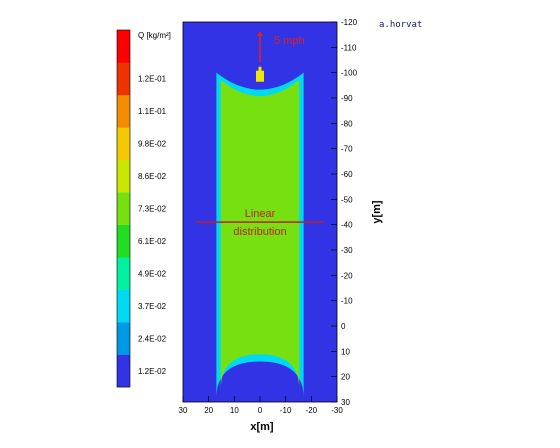 The height and width of the screenshot is (448, 560). What do you see at coordinates (347, 275) in the screenshot?
I see `y-tick-label: -20` at bounding box center [347, 275].